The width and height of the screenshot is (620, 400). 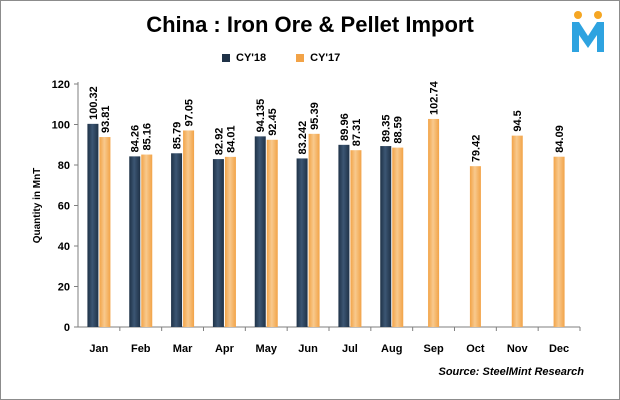 What do you see at coordinates (310, 24) in the screenshot?
I see `chart-title: China : Iron Ore & Pellet Import` at bounding box center [310, 24].